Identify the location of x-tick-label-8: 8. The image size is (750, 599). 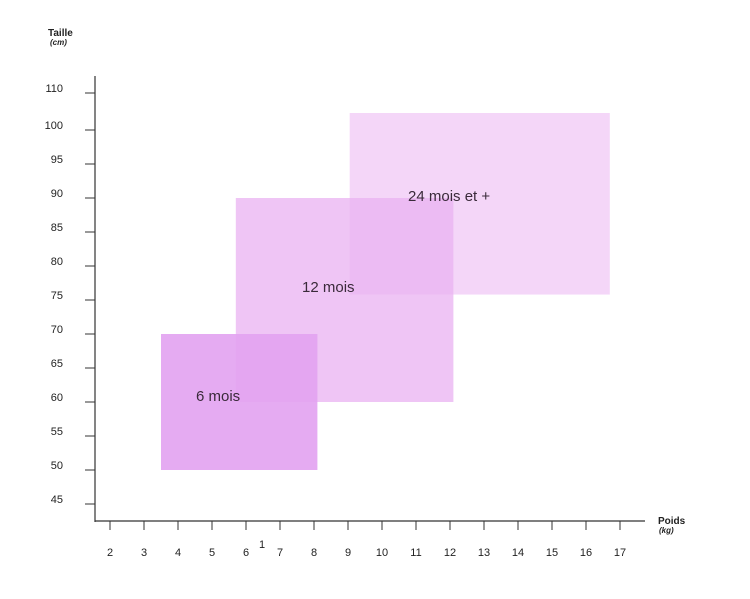
(314, 553).